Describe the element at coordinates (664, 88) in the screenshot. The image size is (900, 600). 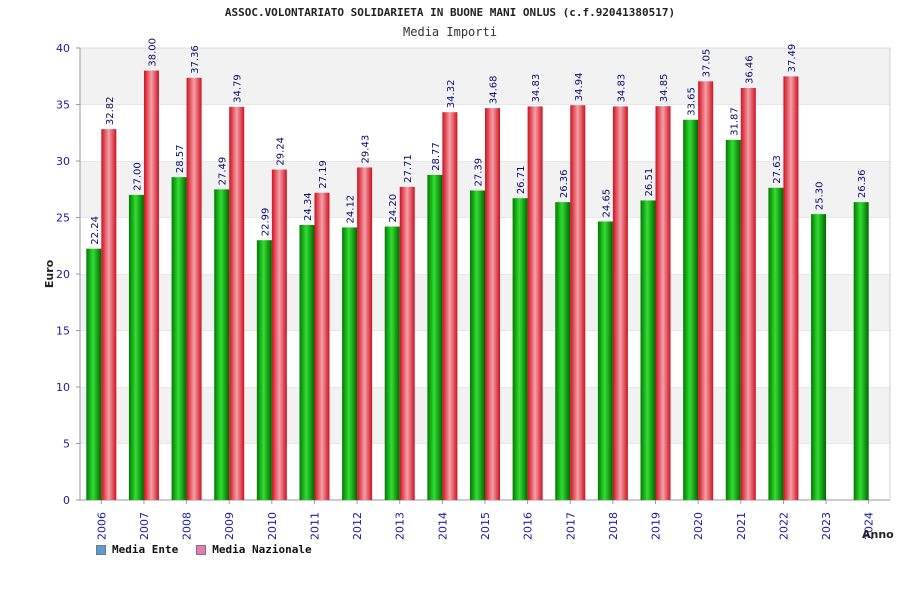
I see `value-label-media-nazionale: 34.85` at that location.